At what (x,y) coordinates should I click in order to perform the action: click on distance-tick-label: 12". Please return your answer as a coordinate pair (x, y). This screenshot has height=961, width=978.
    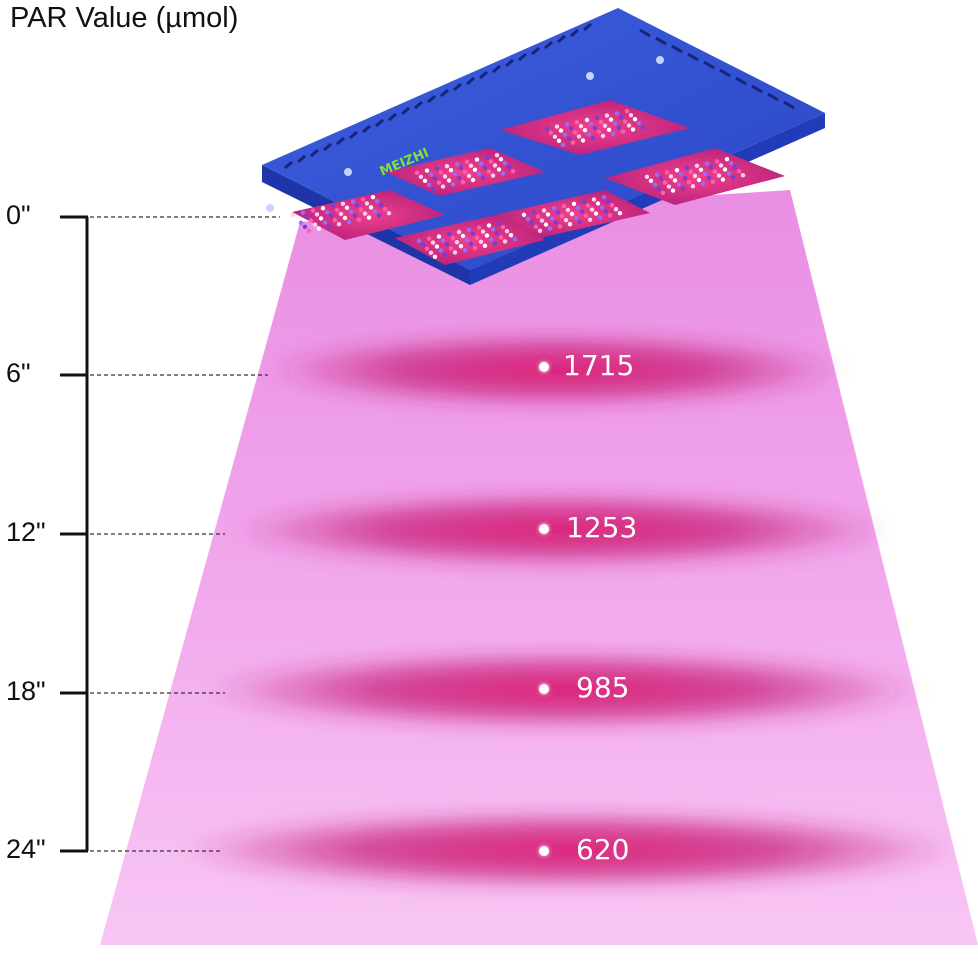
    Looking at the image, I should click on (26, 532).